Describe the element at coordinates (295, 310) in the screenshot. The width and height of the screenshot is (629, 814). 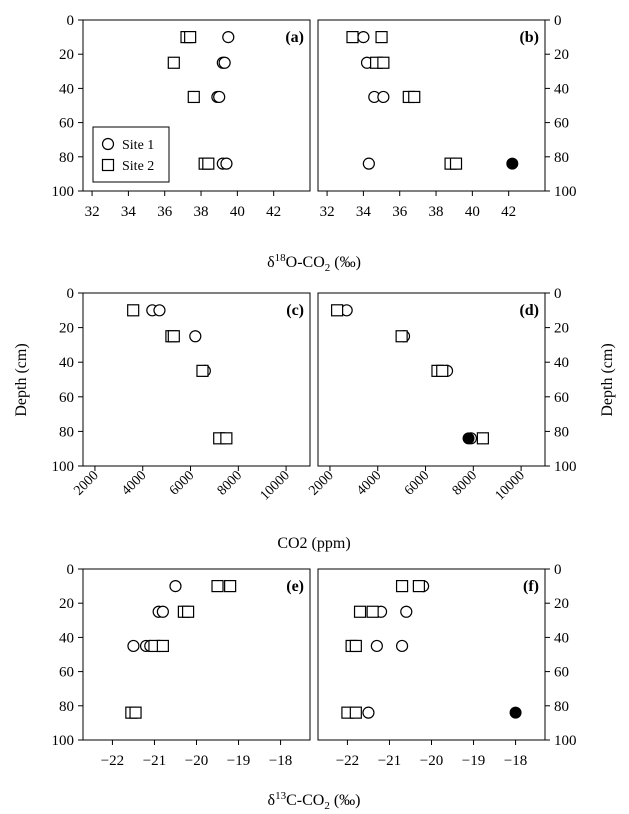
I see `panel-label: (c)` at that location.